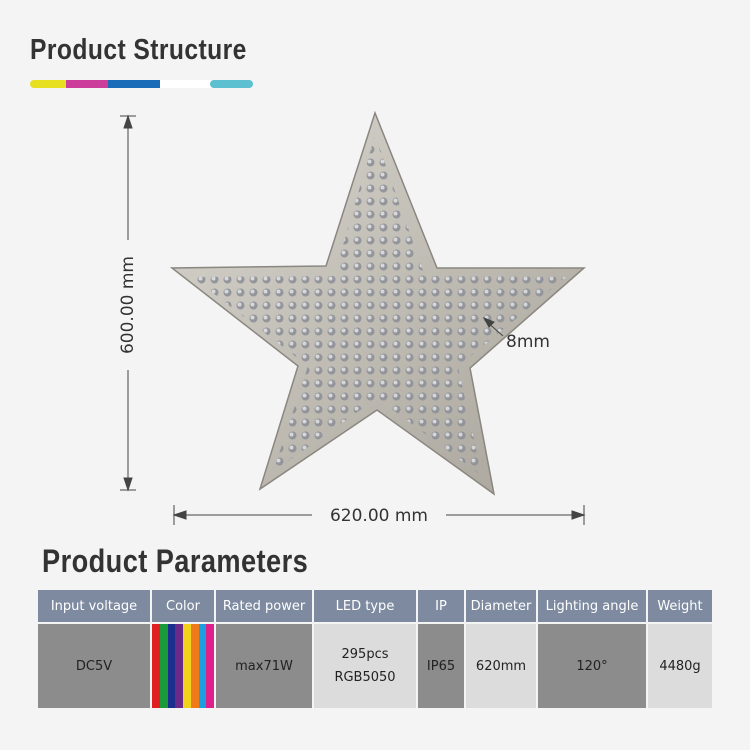  I want to click on table-column: Input voltage DC5V, so click(94, 649).